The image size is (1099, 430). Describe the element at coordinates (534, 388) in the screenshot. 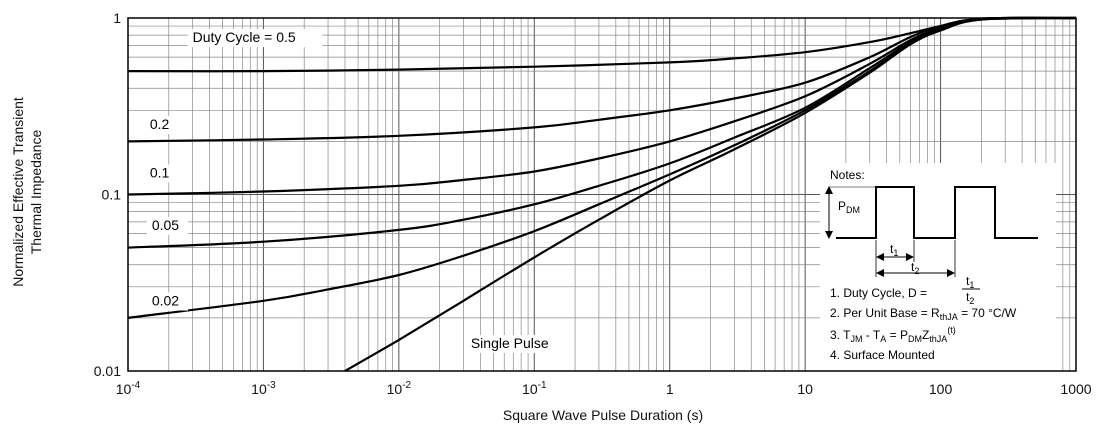

I see `x-tick-label: 10⁻¹` at that location.